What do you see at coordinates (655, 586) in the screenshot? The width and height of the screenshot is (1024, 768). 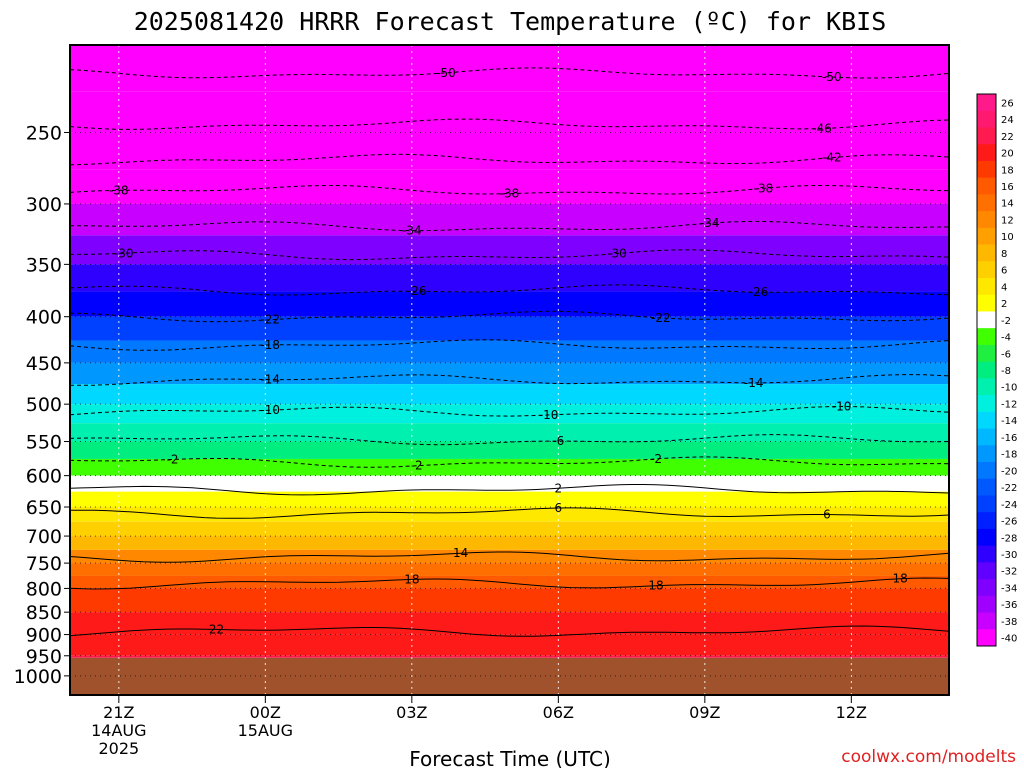 I see `isotherm-label: 18` at bounding box center [655, 586].